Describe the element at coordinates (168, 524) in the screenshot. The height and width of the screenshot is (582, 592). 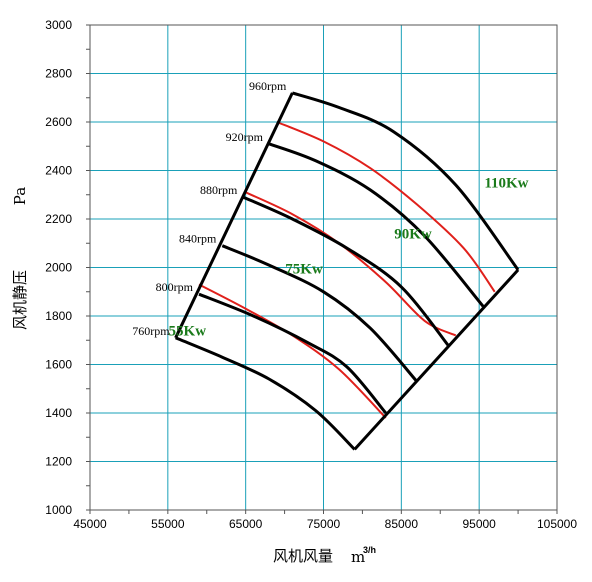
I see `x-tick-label: 55000` at that location.